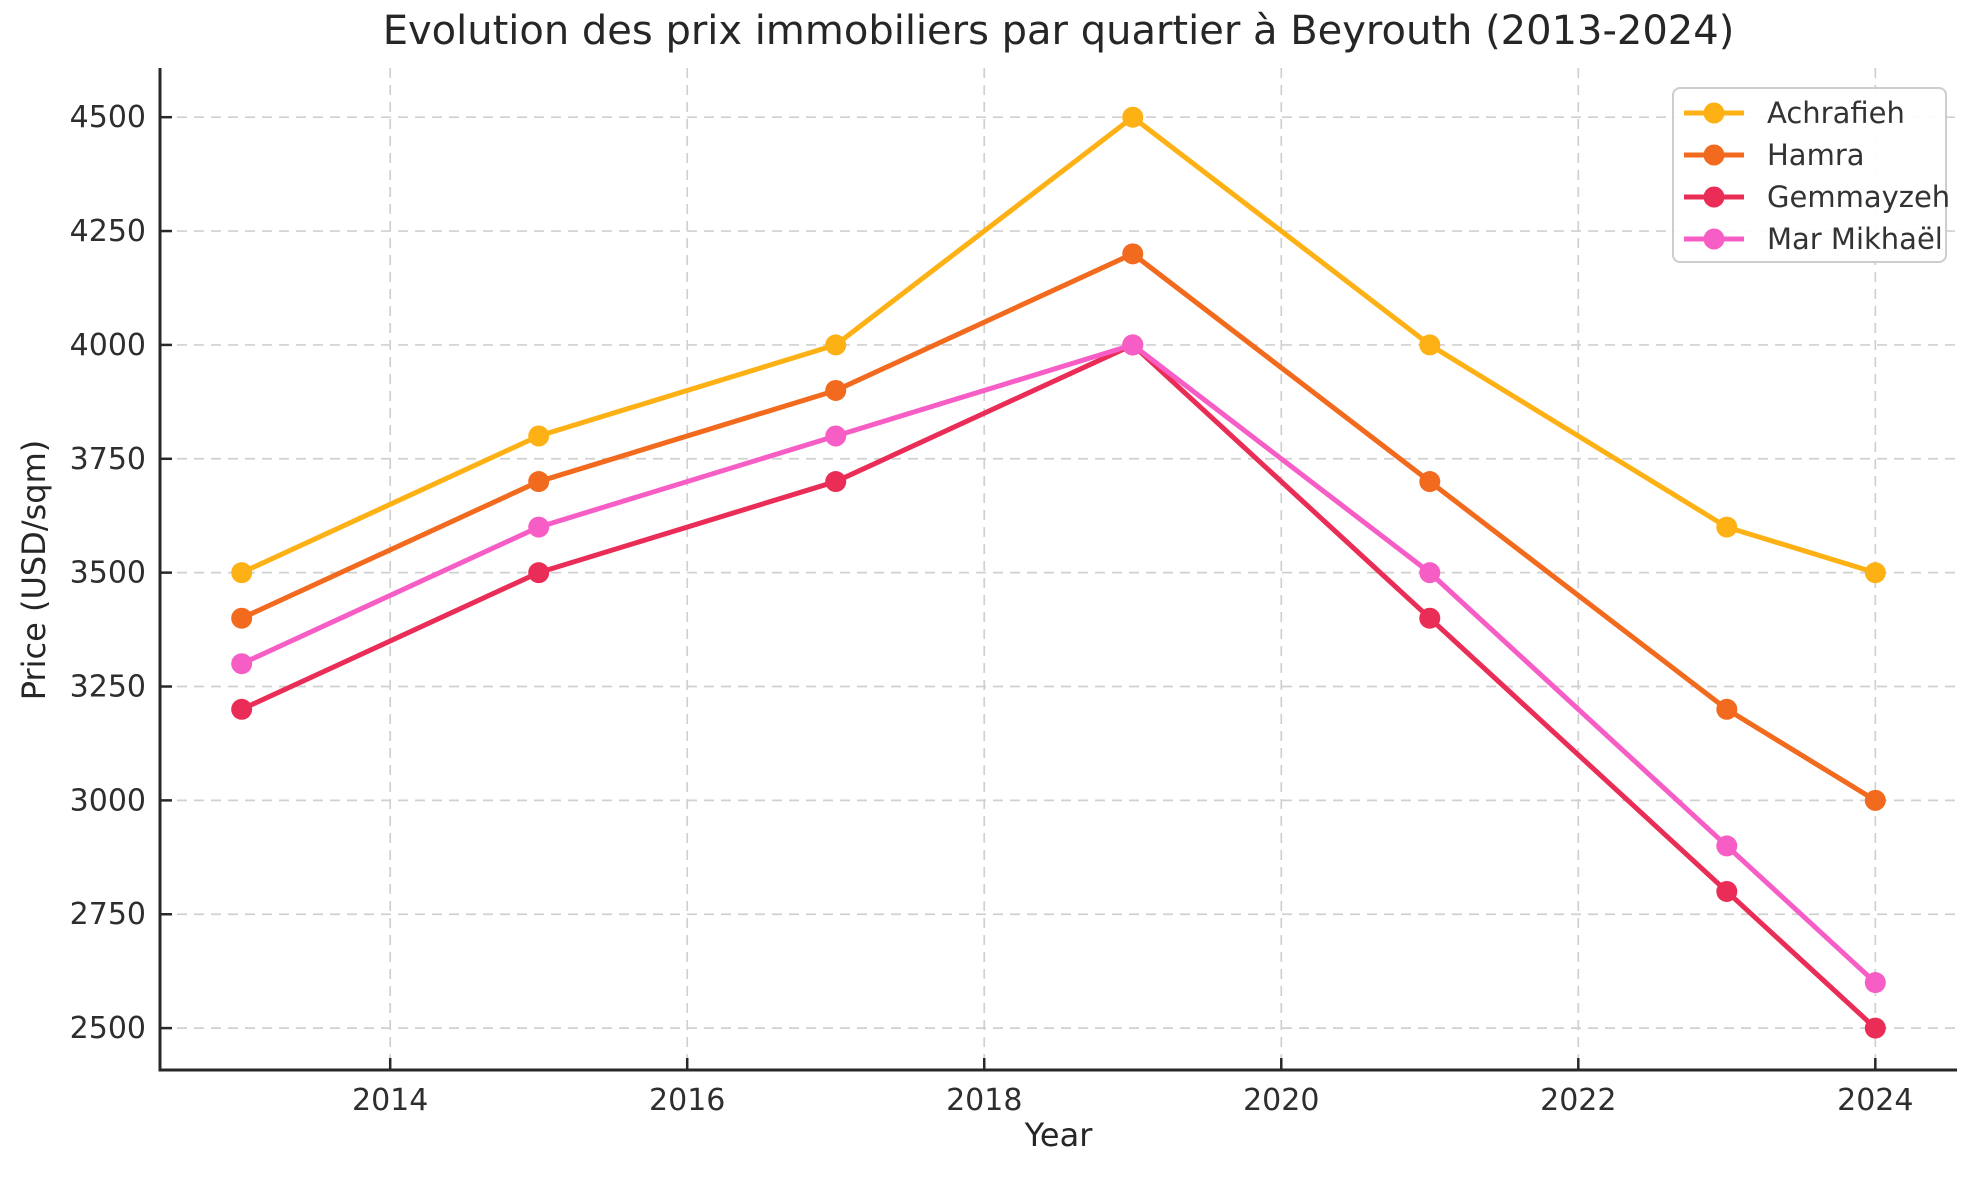 The image size is (1979, 1180). What do you see at coordinates (390, 1100) in the screenshot?
I see `x-tick-label: 2014` at bounding box center [390, 1100].